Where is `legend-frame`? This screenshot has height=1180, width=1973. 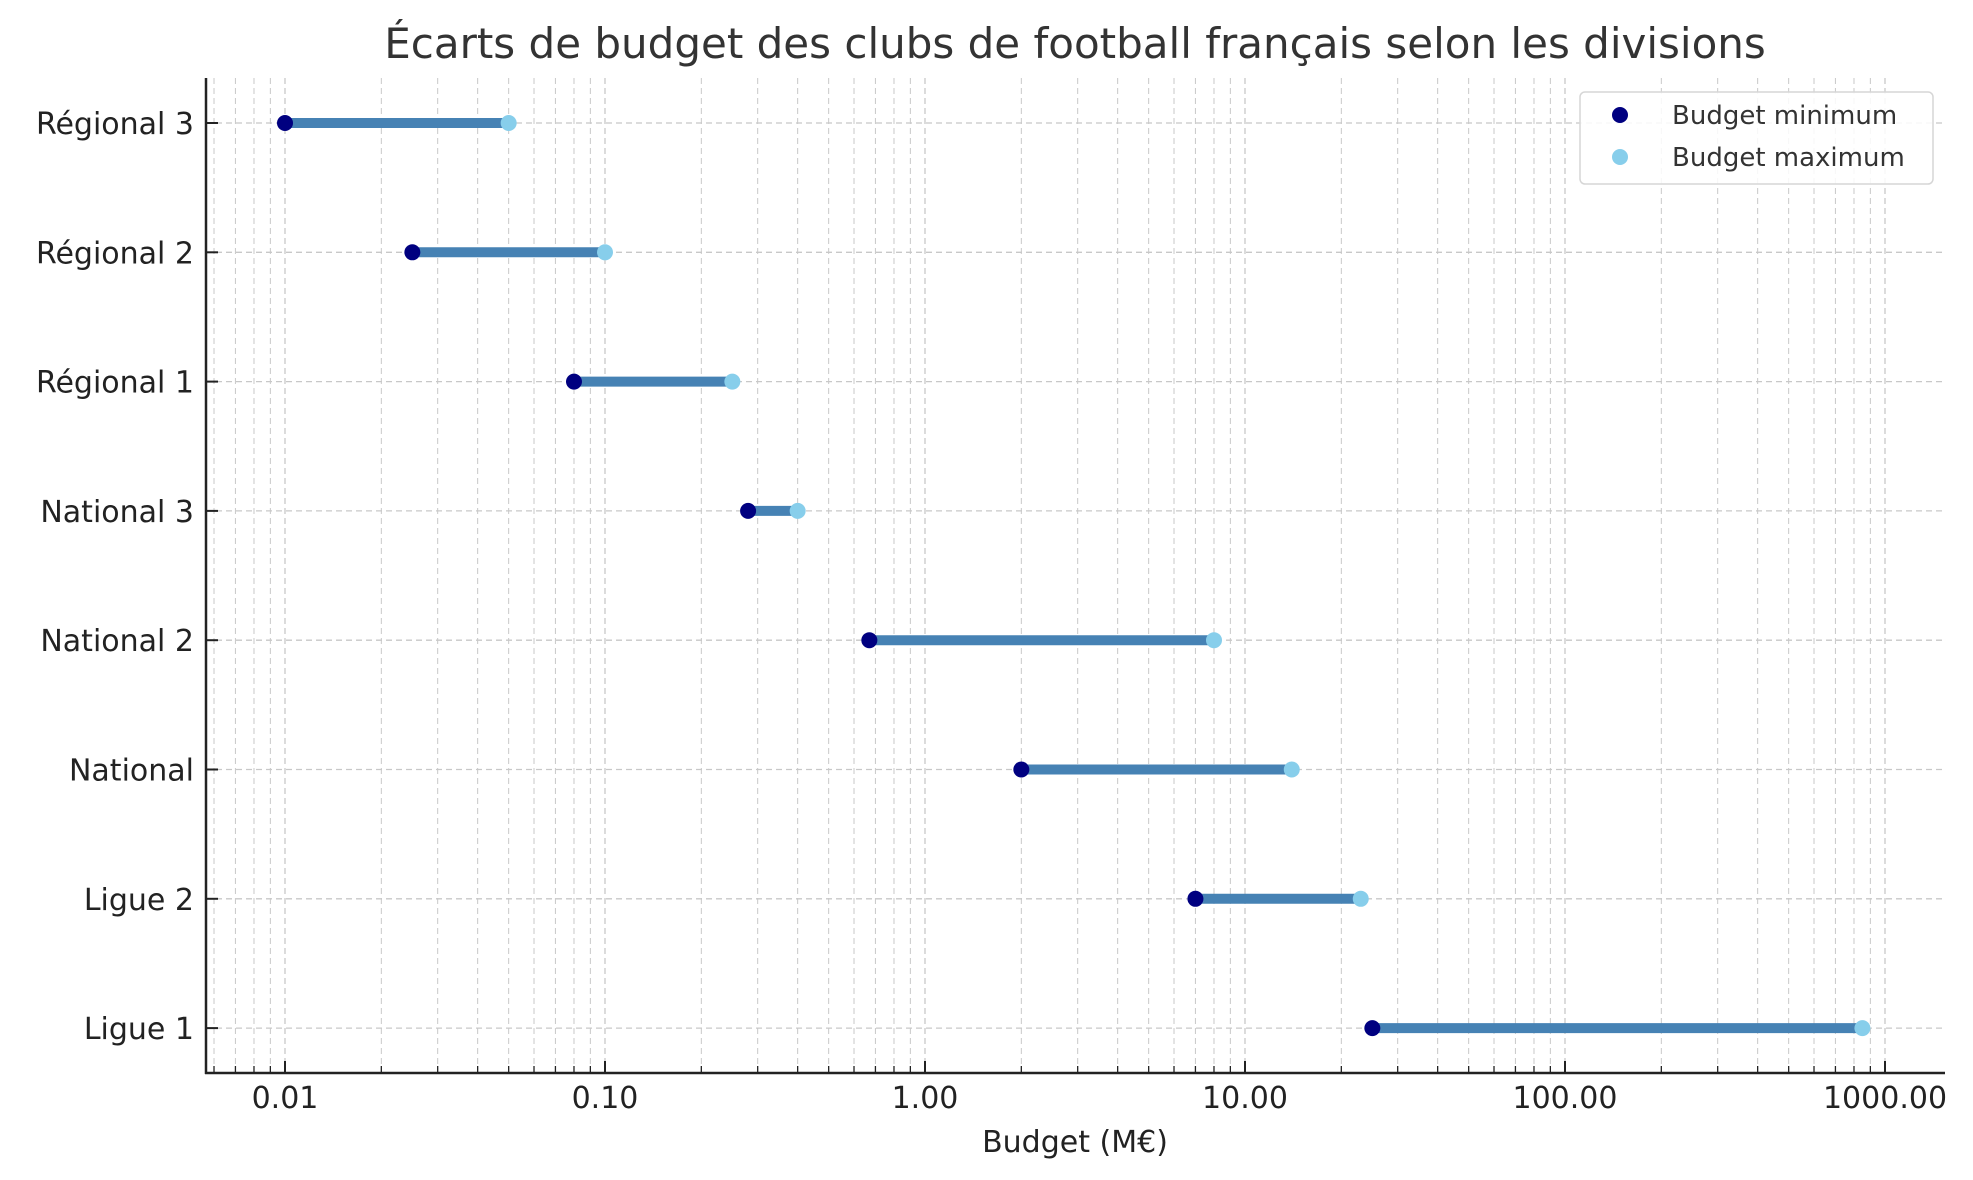 legend-frame is located at coordinates (1756, 138).